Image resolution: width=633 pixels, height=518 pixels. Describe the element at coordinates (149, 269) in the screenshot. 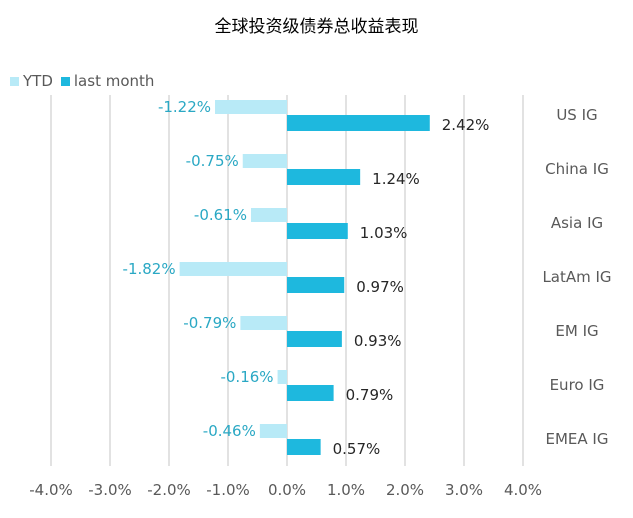

I see `ytd-value-label: -1.82%` at that location.